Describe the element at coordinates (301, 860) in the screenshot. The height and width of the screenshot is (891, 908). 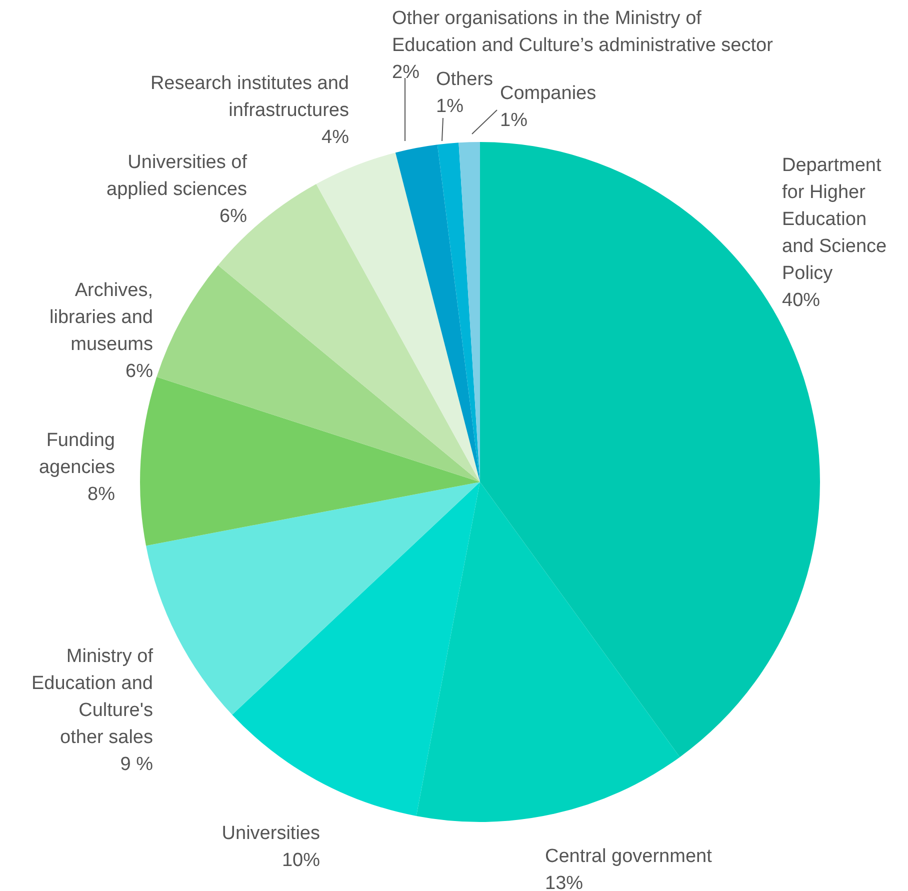
I see `data-label: 10%` at that location.